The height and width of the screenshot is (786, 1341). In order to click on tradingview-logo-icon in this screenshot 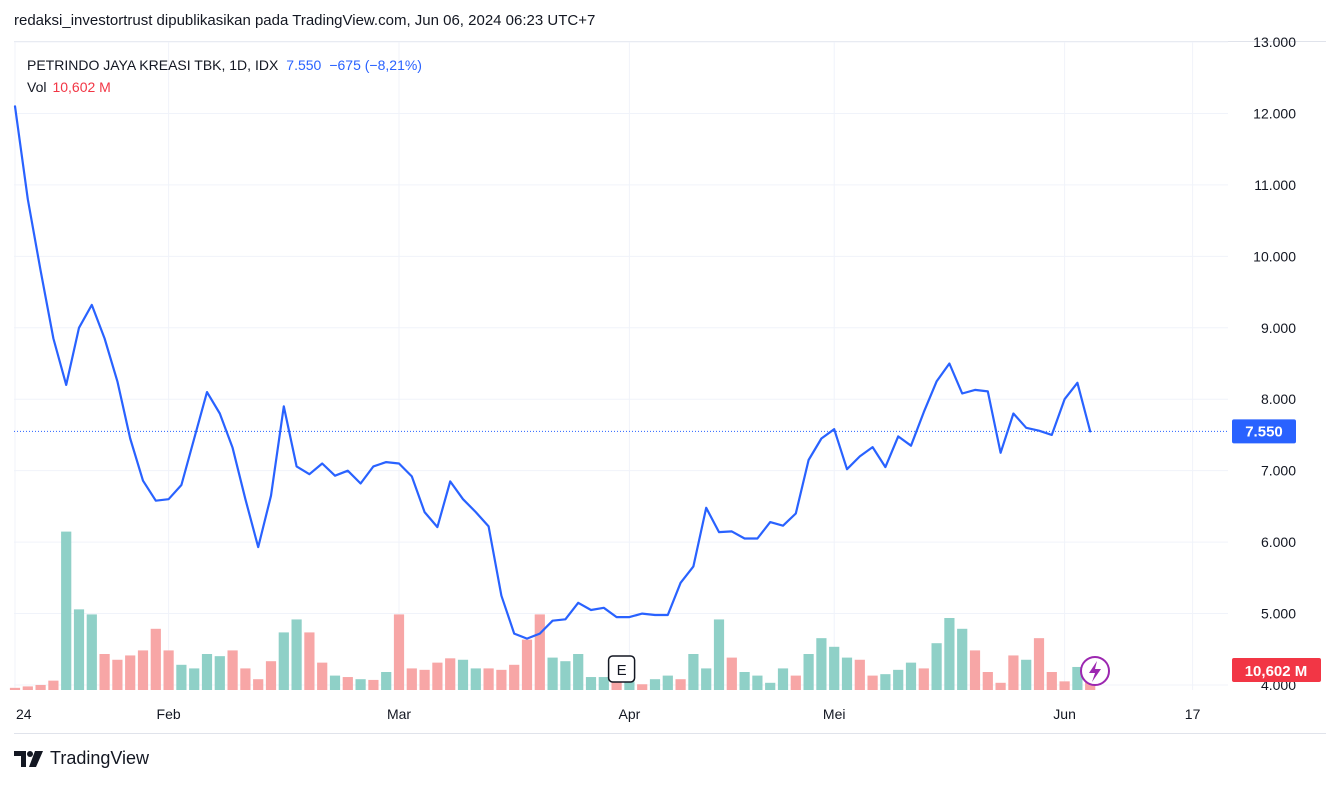, I will do `click(28, 758)`.